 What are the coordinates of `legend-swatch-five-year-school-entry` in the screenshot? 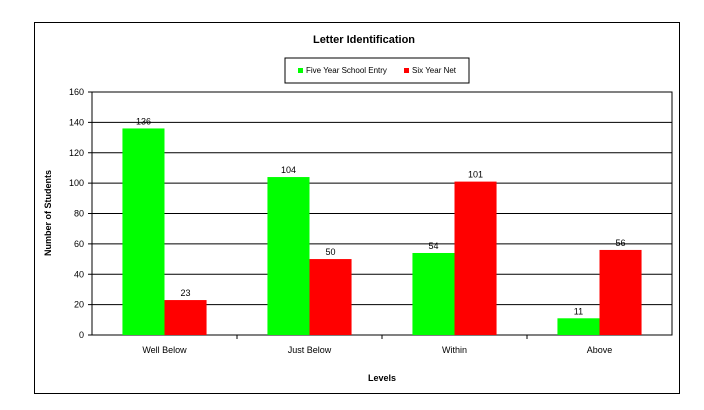 It's located at (300, 70).